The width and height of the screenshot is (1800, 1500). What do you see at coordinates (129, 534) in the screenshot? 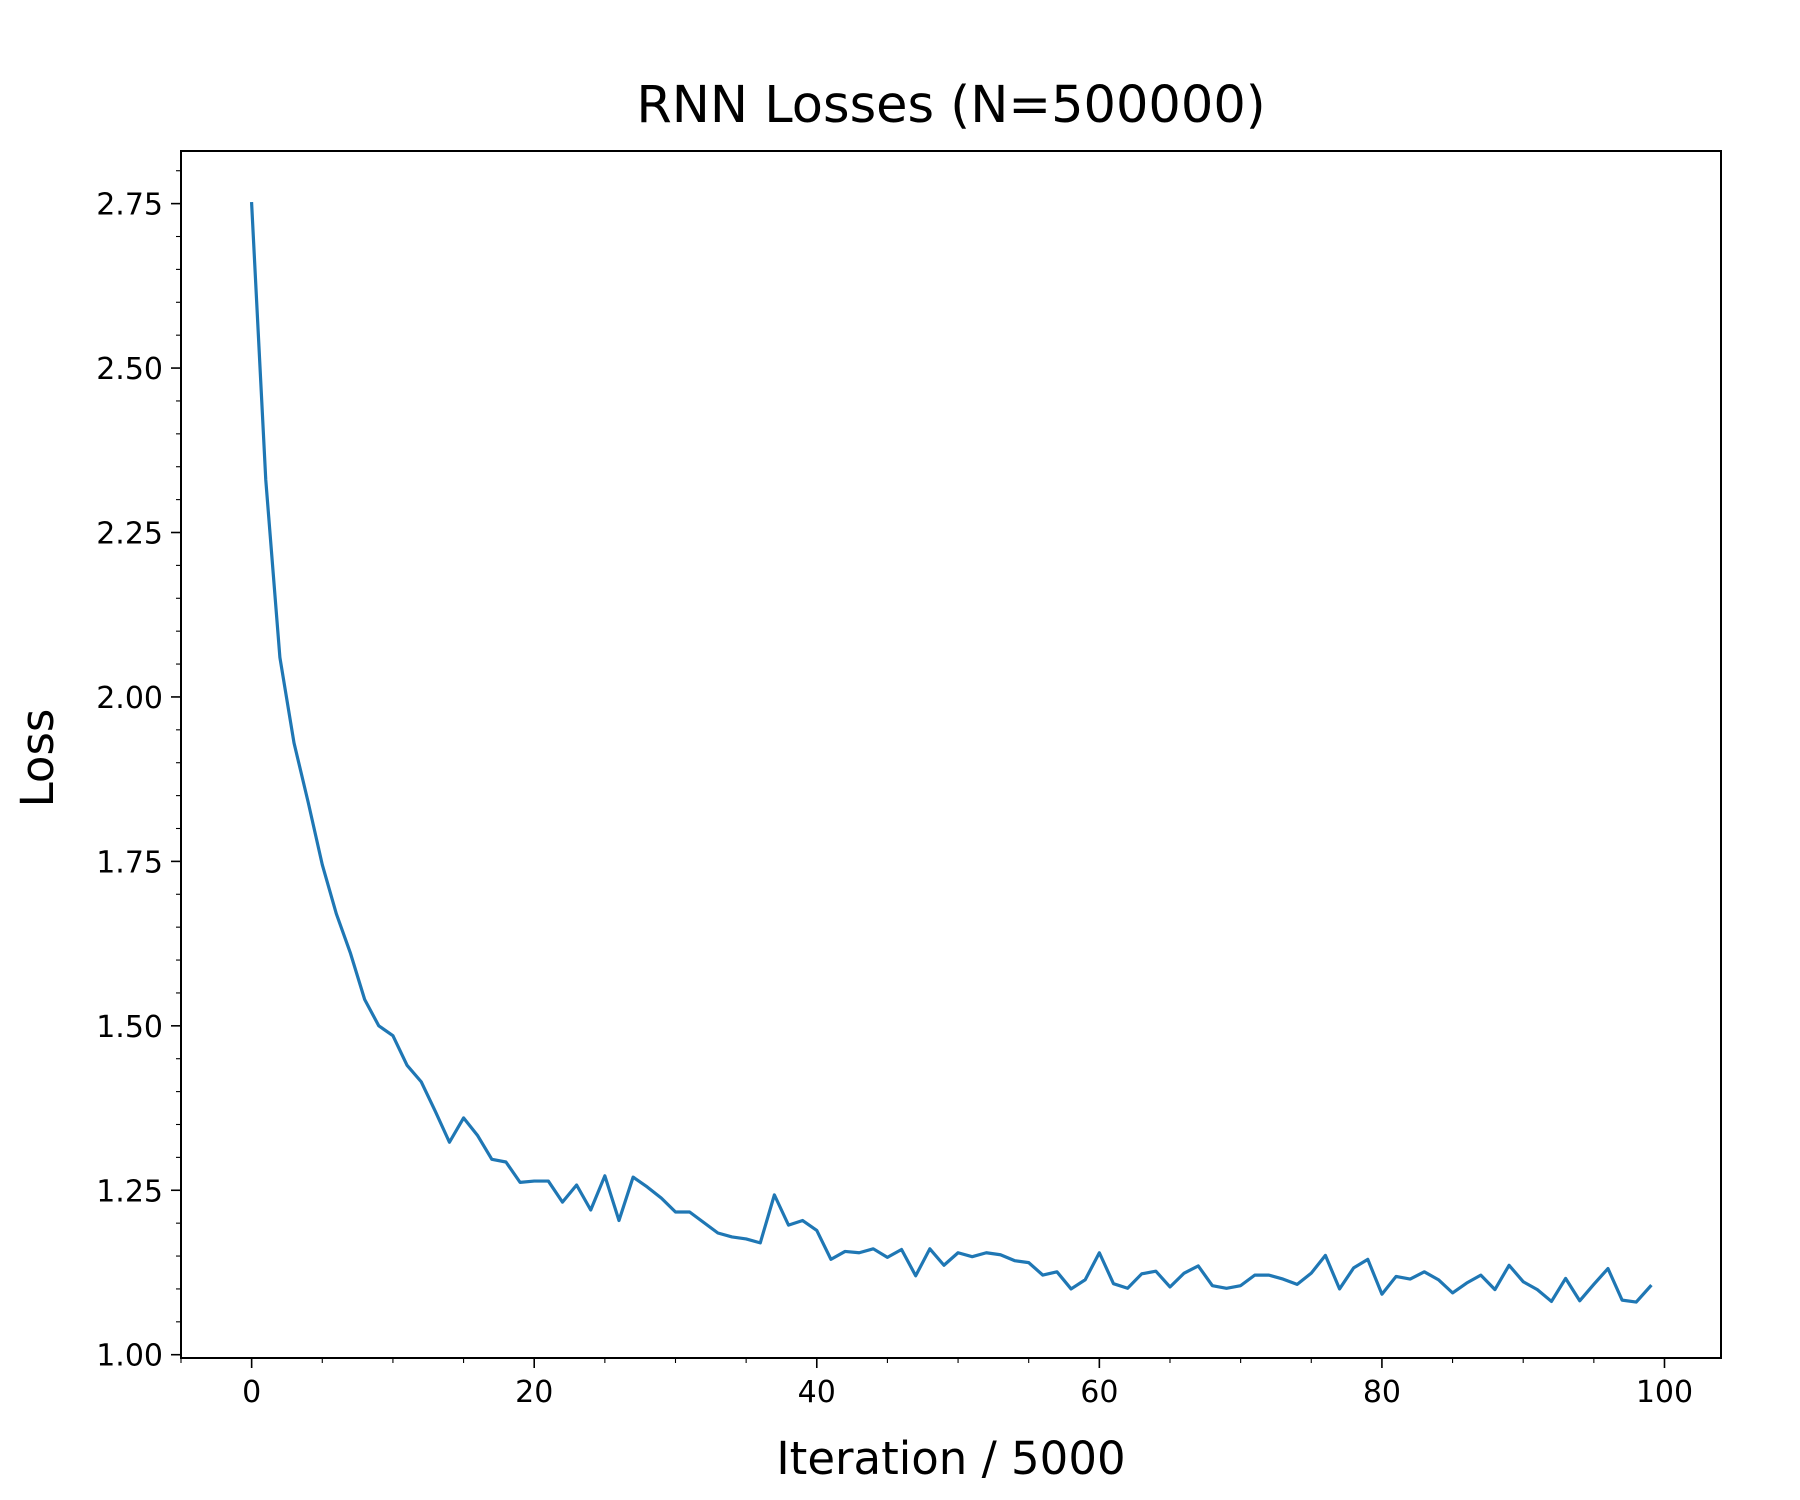
I see `y-tick-label: 2.25` at bounding box center [129, 534].